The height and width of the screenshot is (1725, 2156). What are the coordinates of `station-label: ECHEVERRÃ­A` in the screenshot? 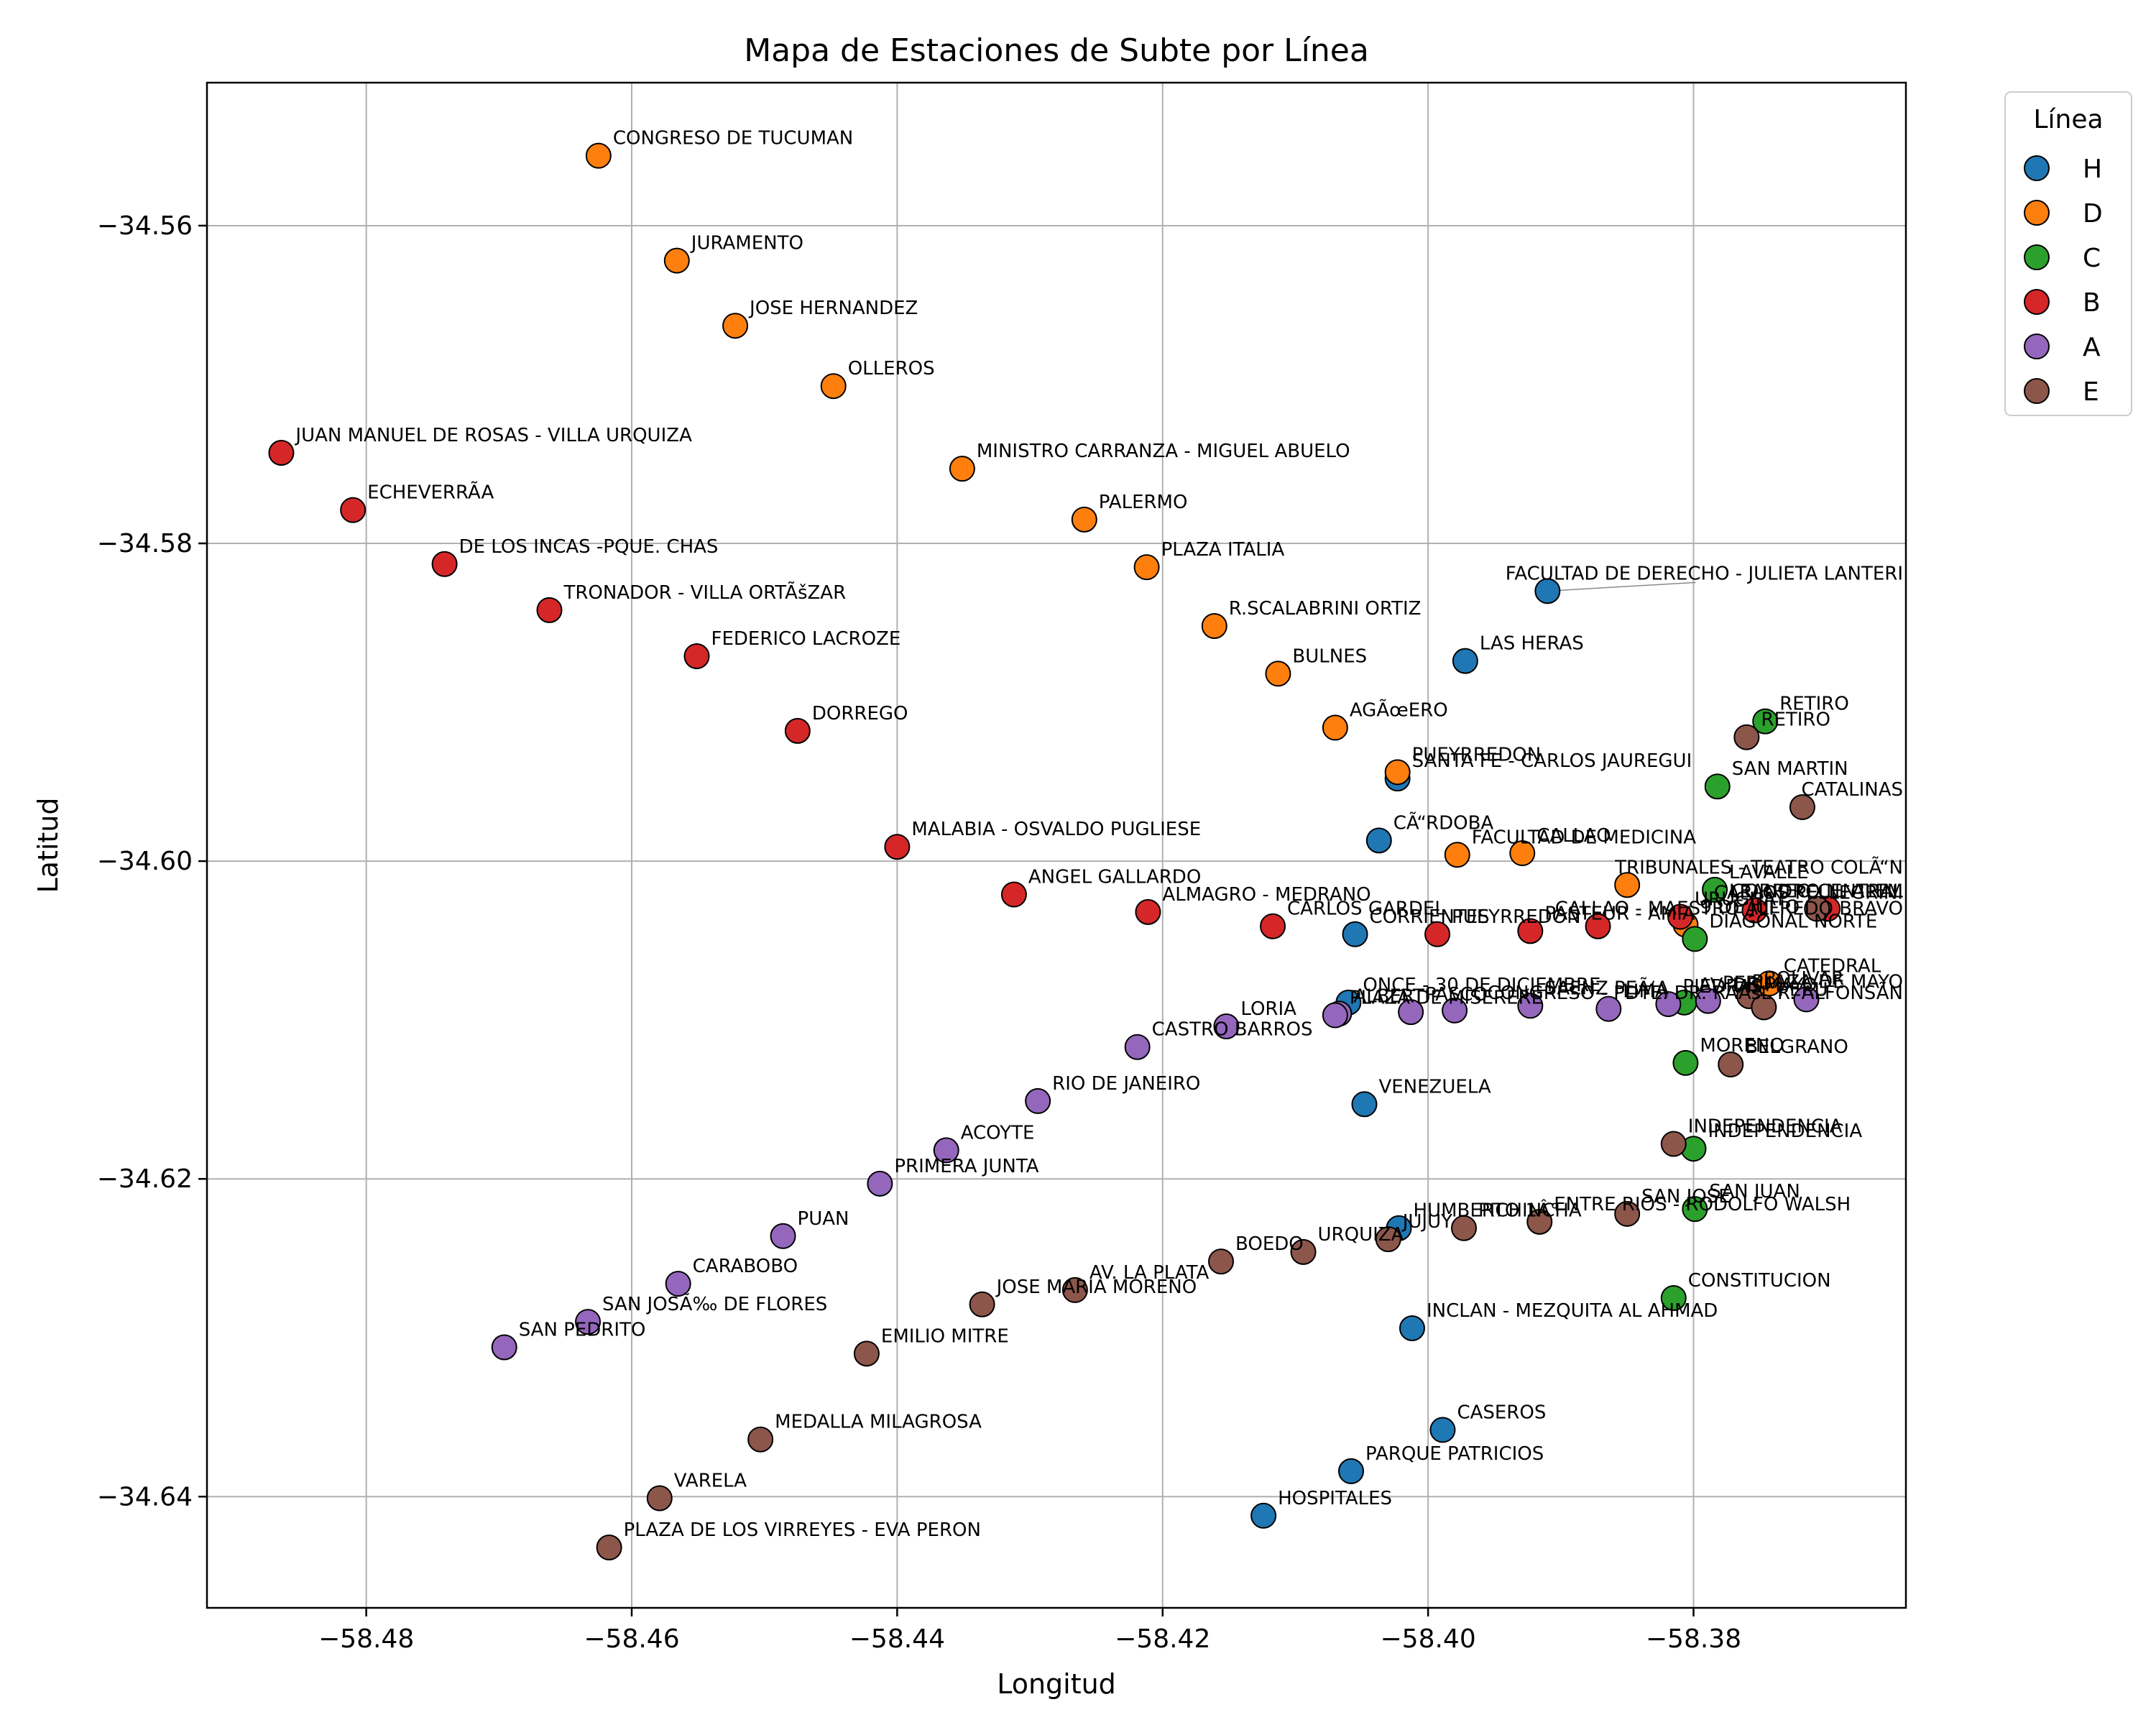 It's located at (430, 492).